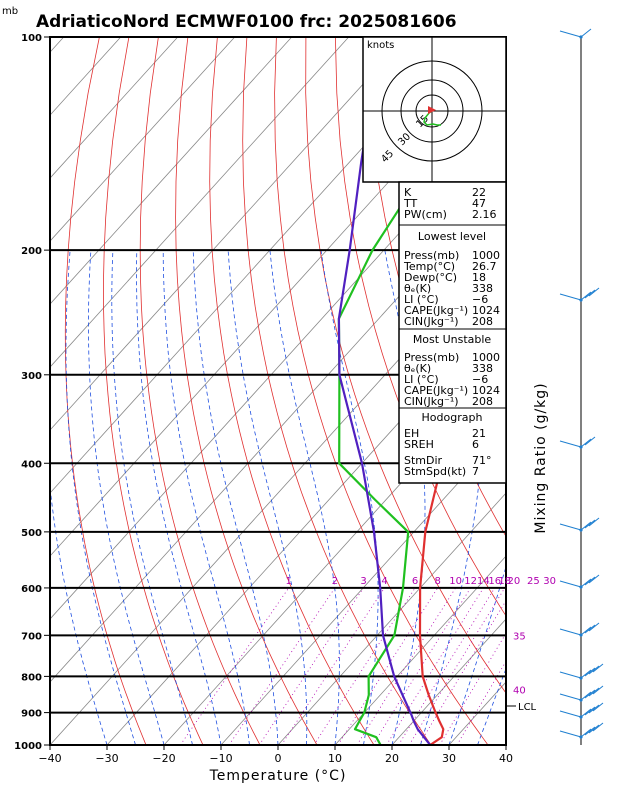 This screenshot has height=800, width=618. What do you see at coordinates (106, 758) in the screenshot?
I see `temperature-tick-label: −30` at bounding box center [106, 758].